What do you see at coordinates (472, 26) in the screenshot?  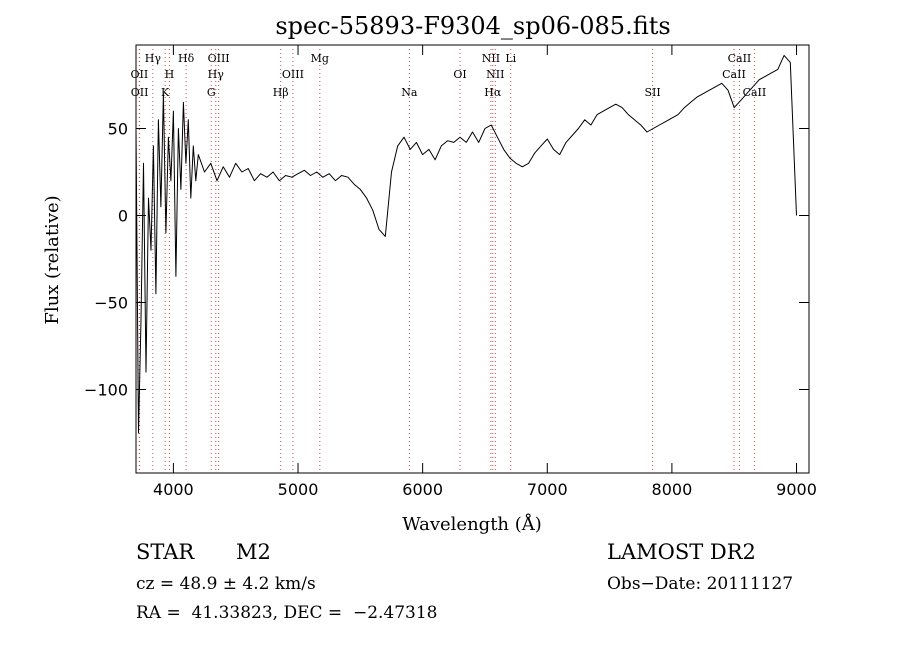 I see `chart-title: spec-55893-F9304_sp06-085.fits` at bounding box center [472, 26].